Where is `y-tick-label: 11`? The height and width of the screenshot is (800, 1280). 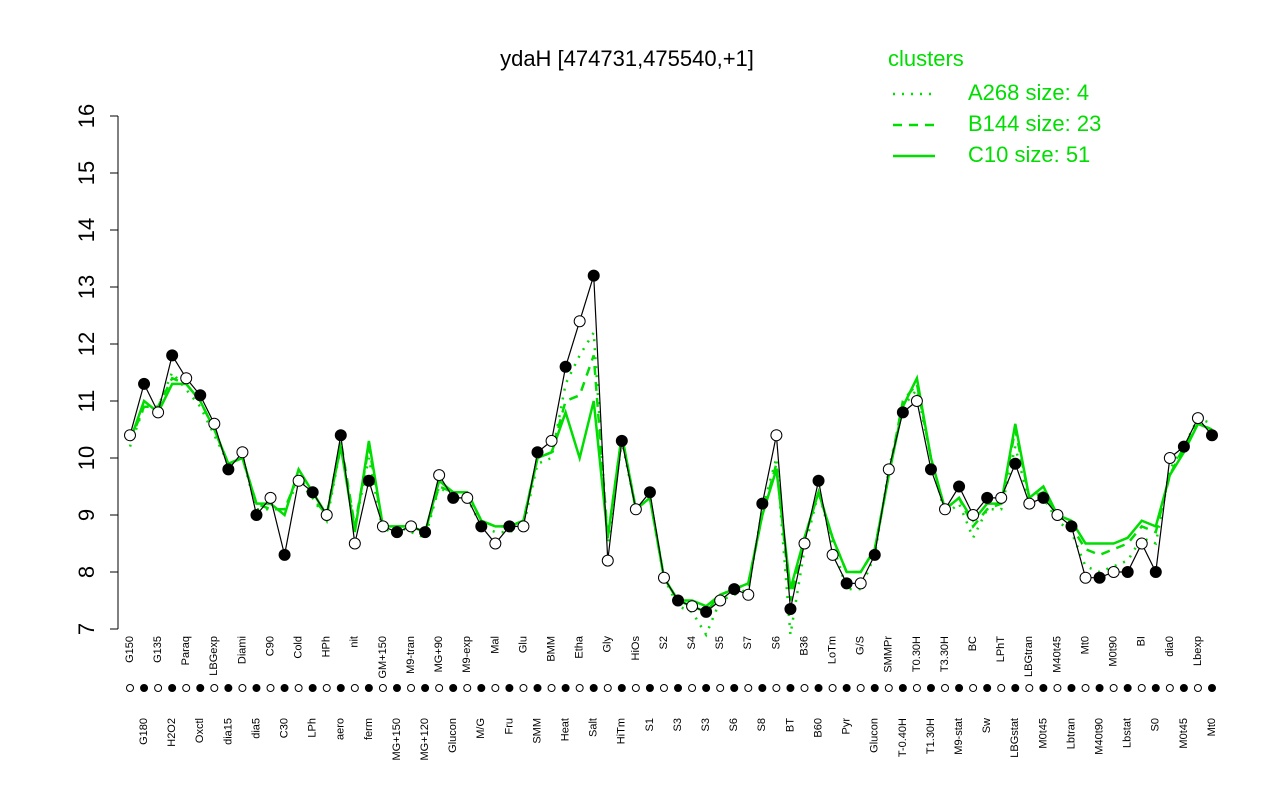
y-tick-label: 11 is located at coordinates (86, 401).